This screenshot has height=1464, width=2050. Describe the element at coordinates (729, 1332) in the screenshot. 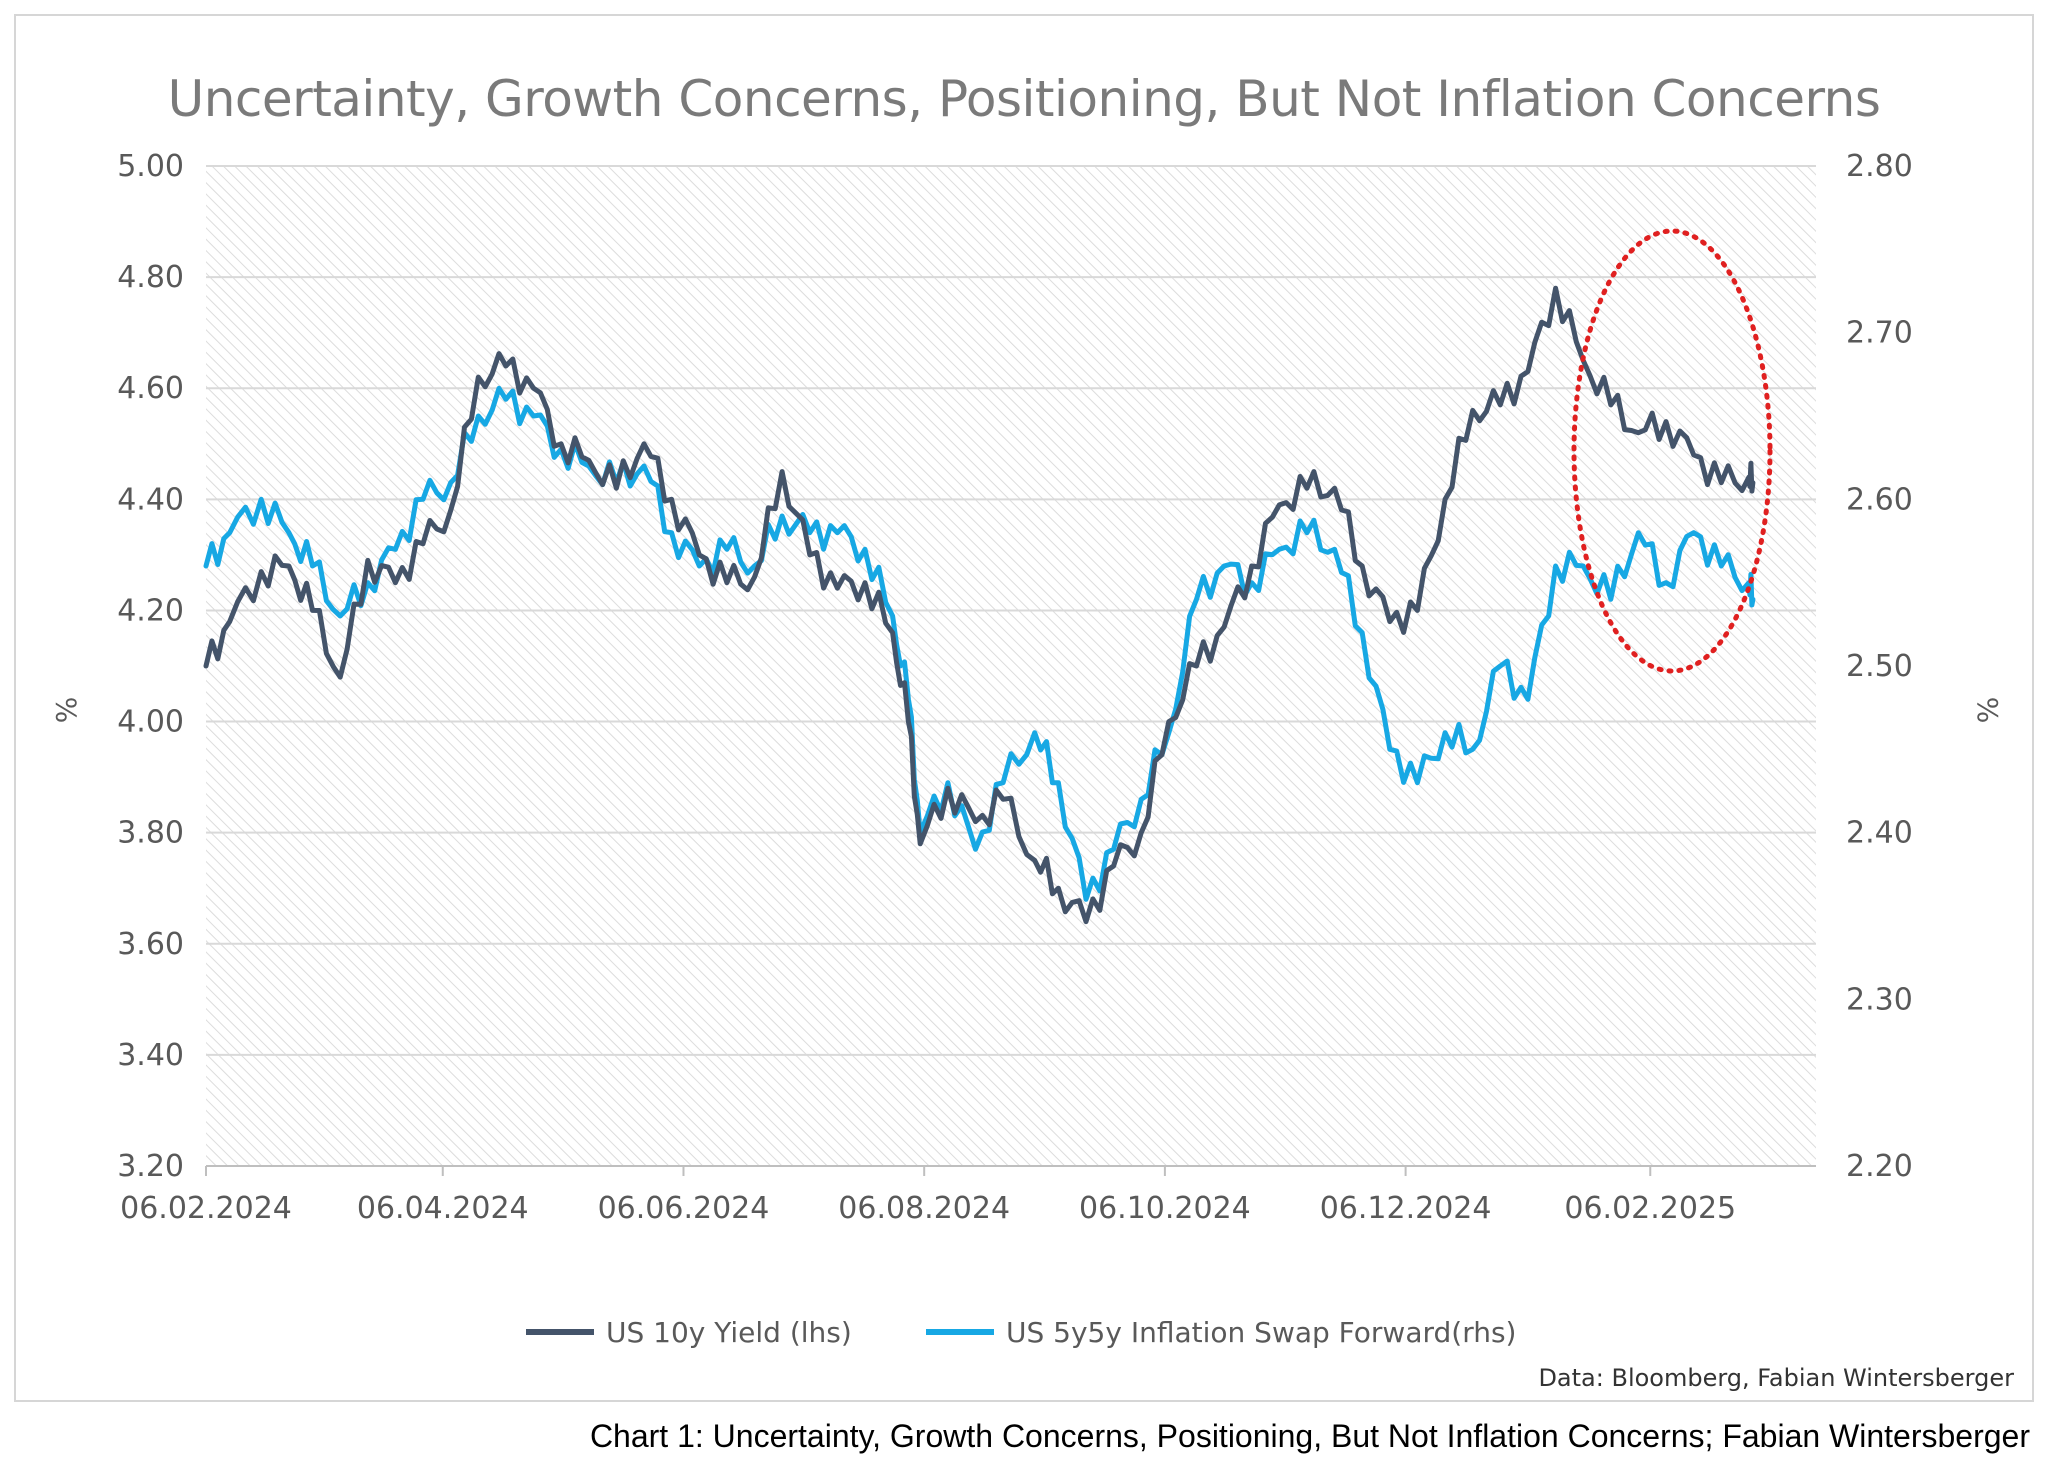

I see `legend-label-us-10y: US 10y Yield (lhs)` at that location.